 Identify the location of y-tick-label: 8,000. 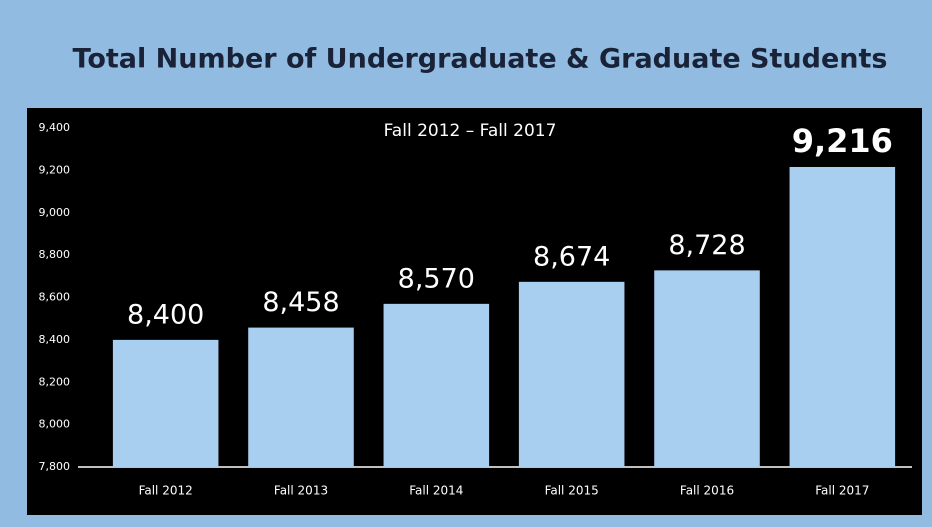
(55, 424).